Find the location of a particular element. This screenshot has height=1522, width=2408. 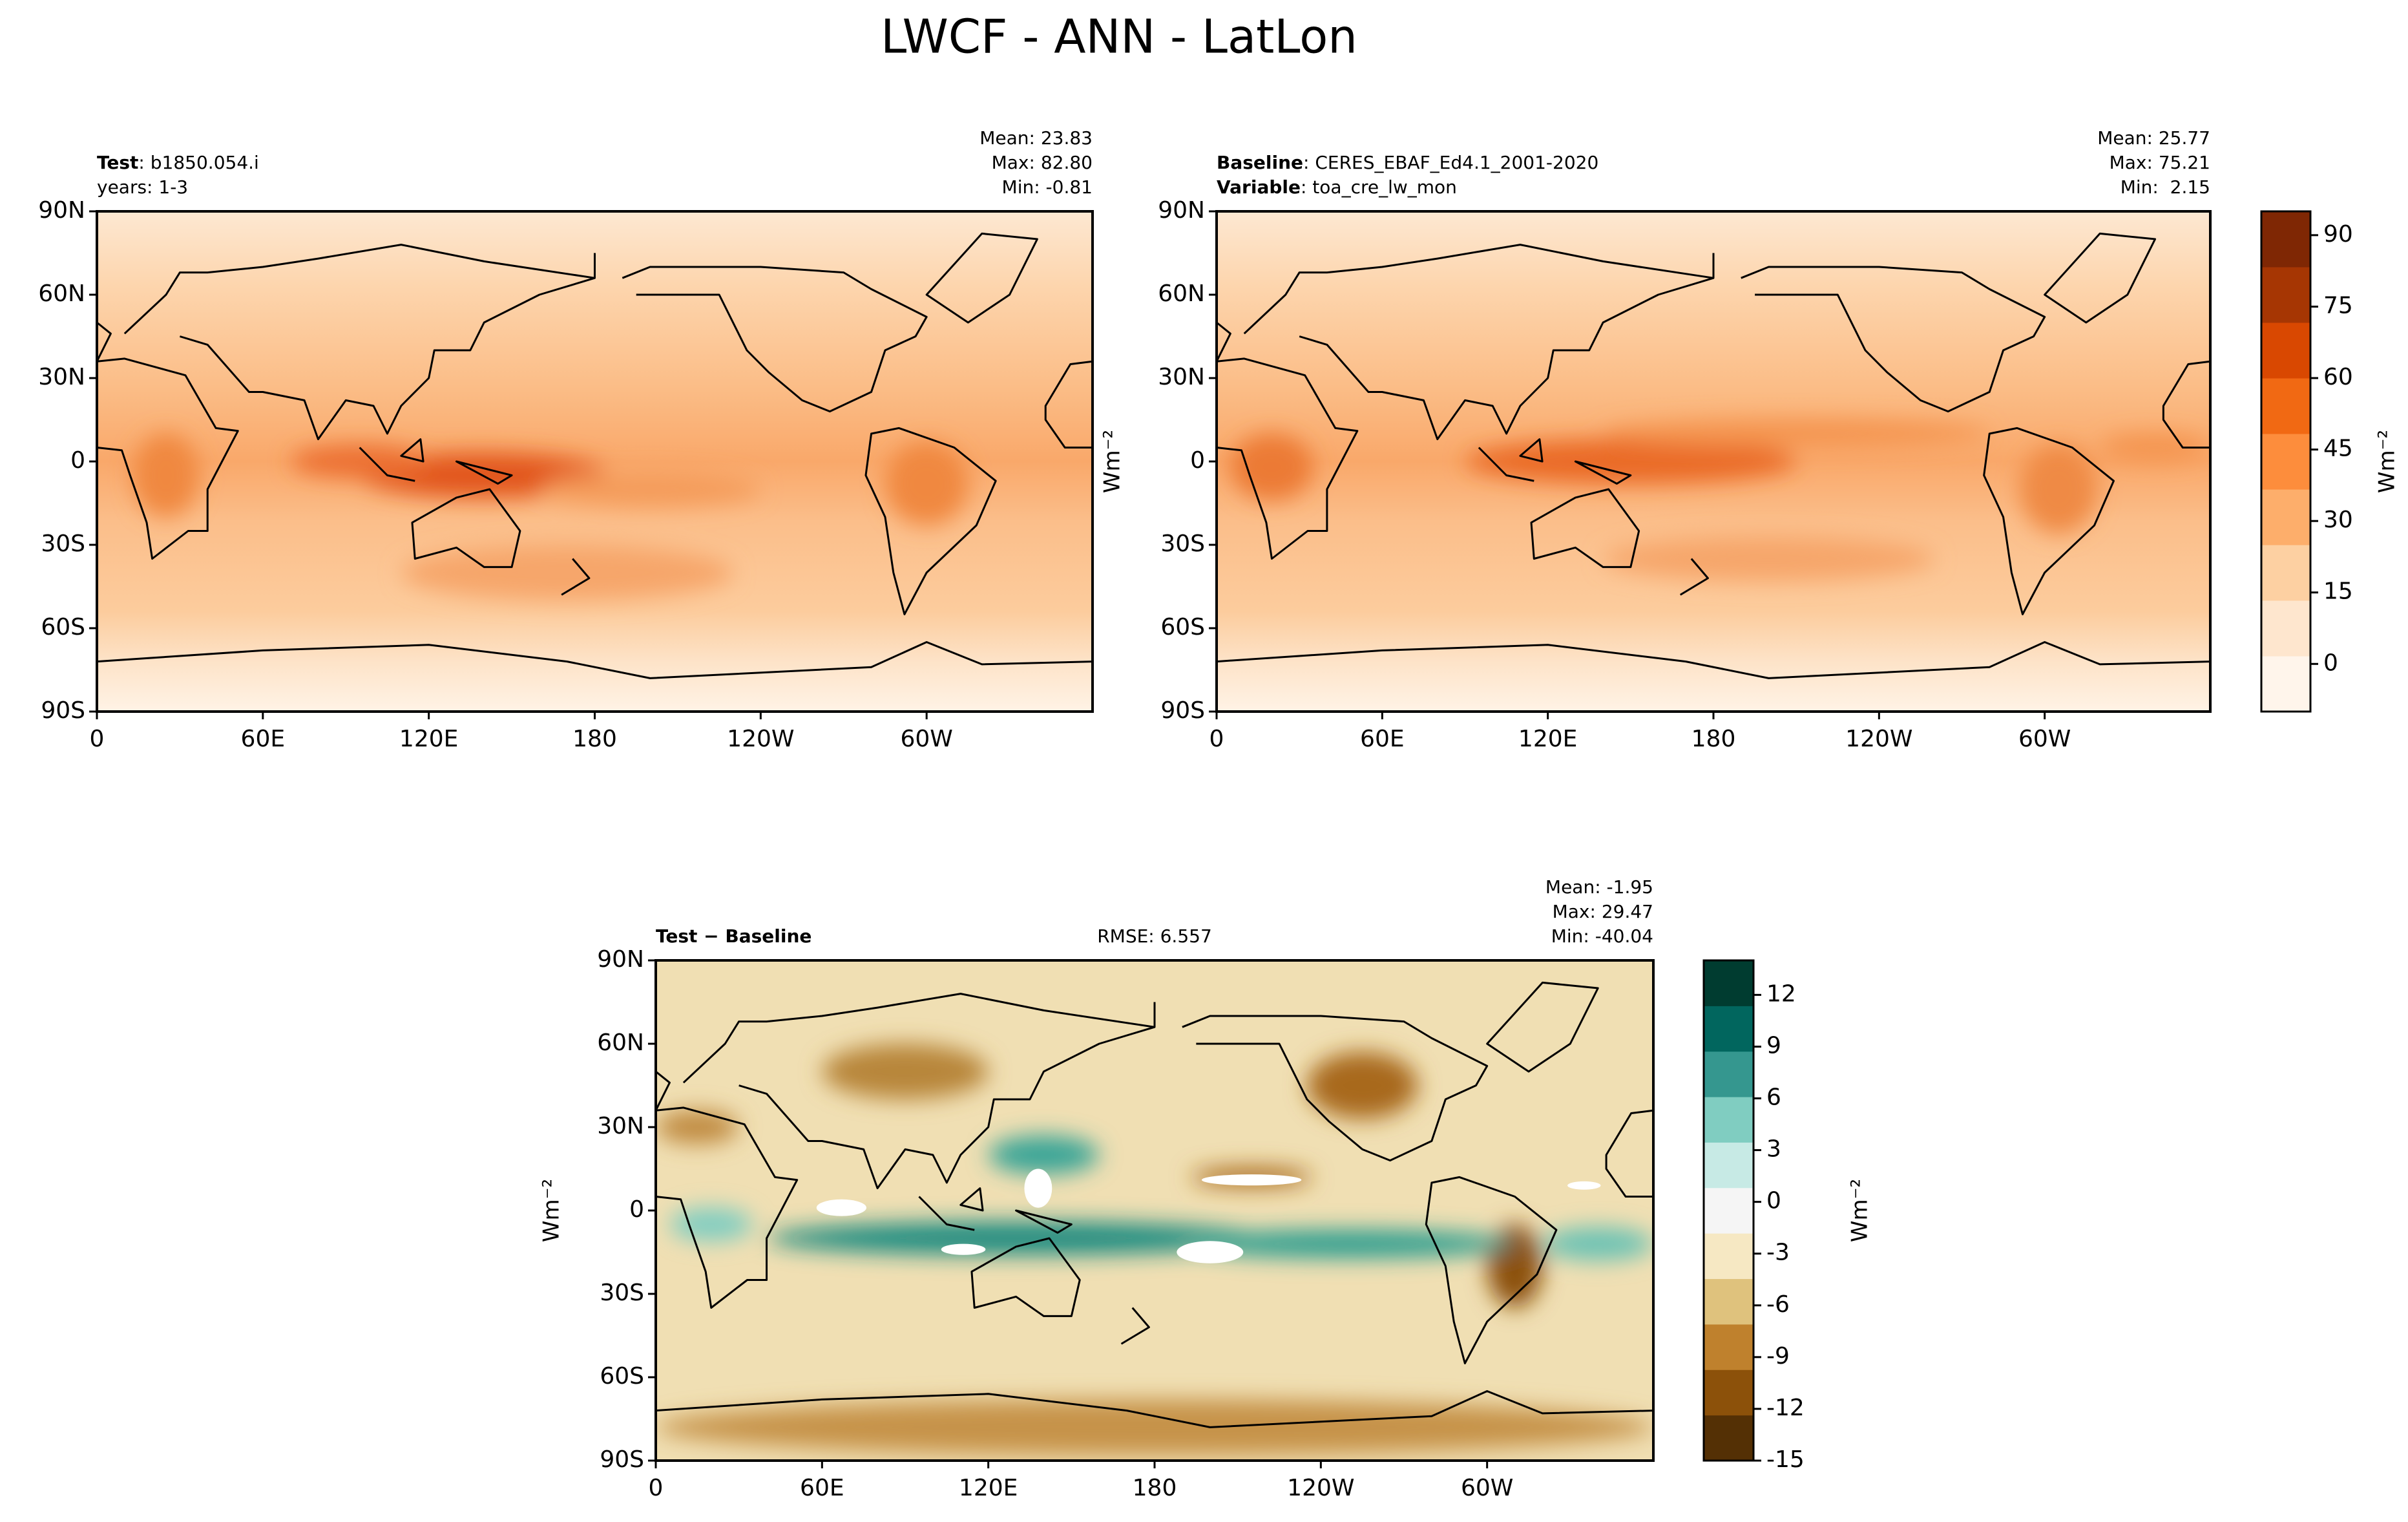

panel-label-text: : CERES_EBAF_Ed4.1_2001-2020 is located at coordinates (1450, 162).